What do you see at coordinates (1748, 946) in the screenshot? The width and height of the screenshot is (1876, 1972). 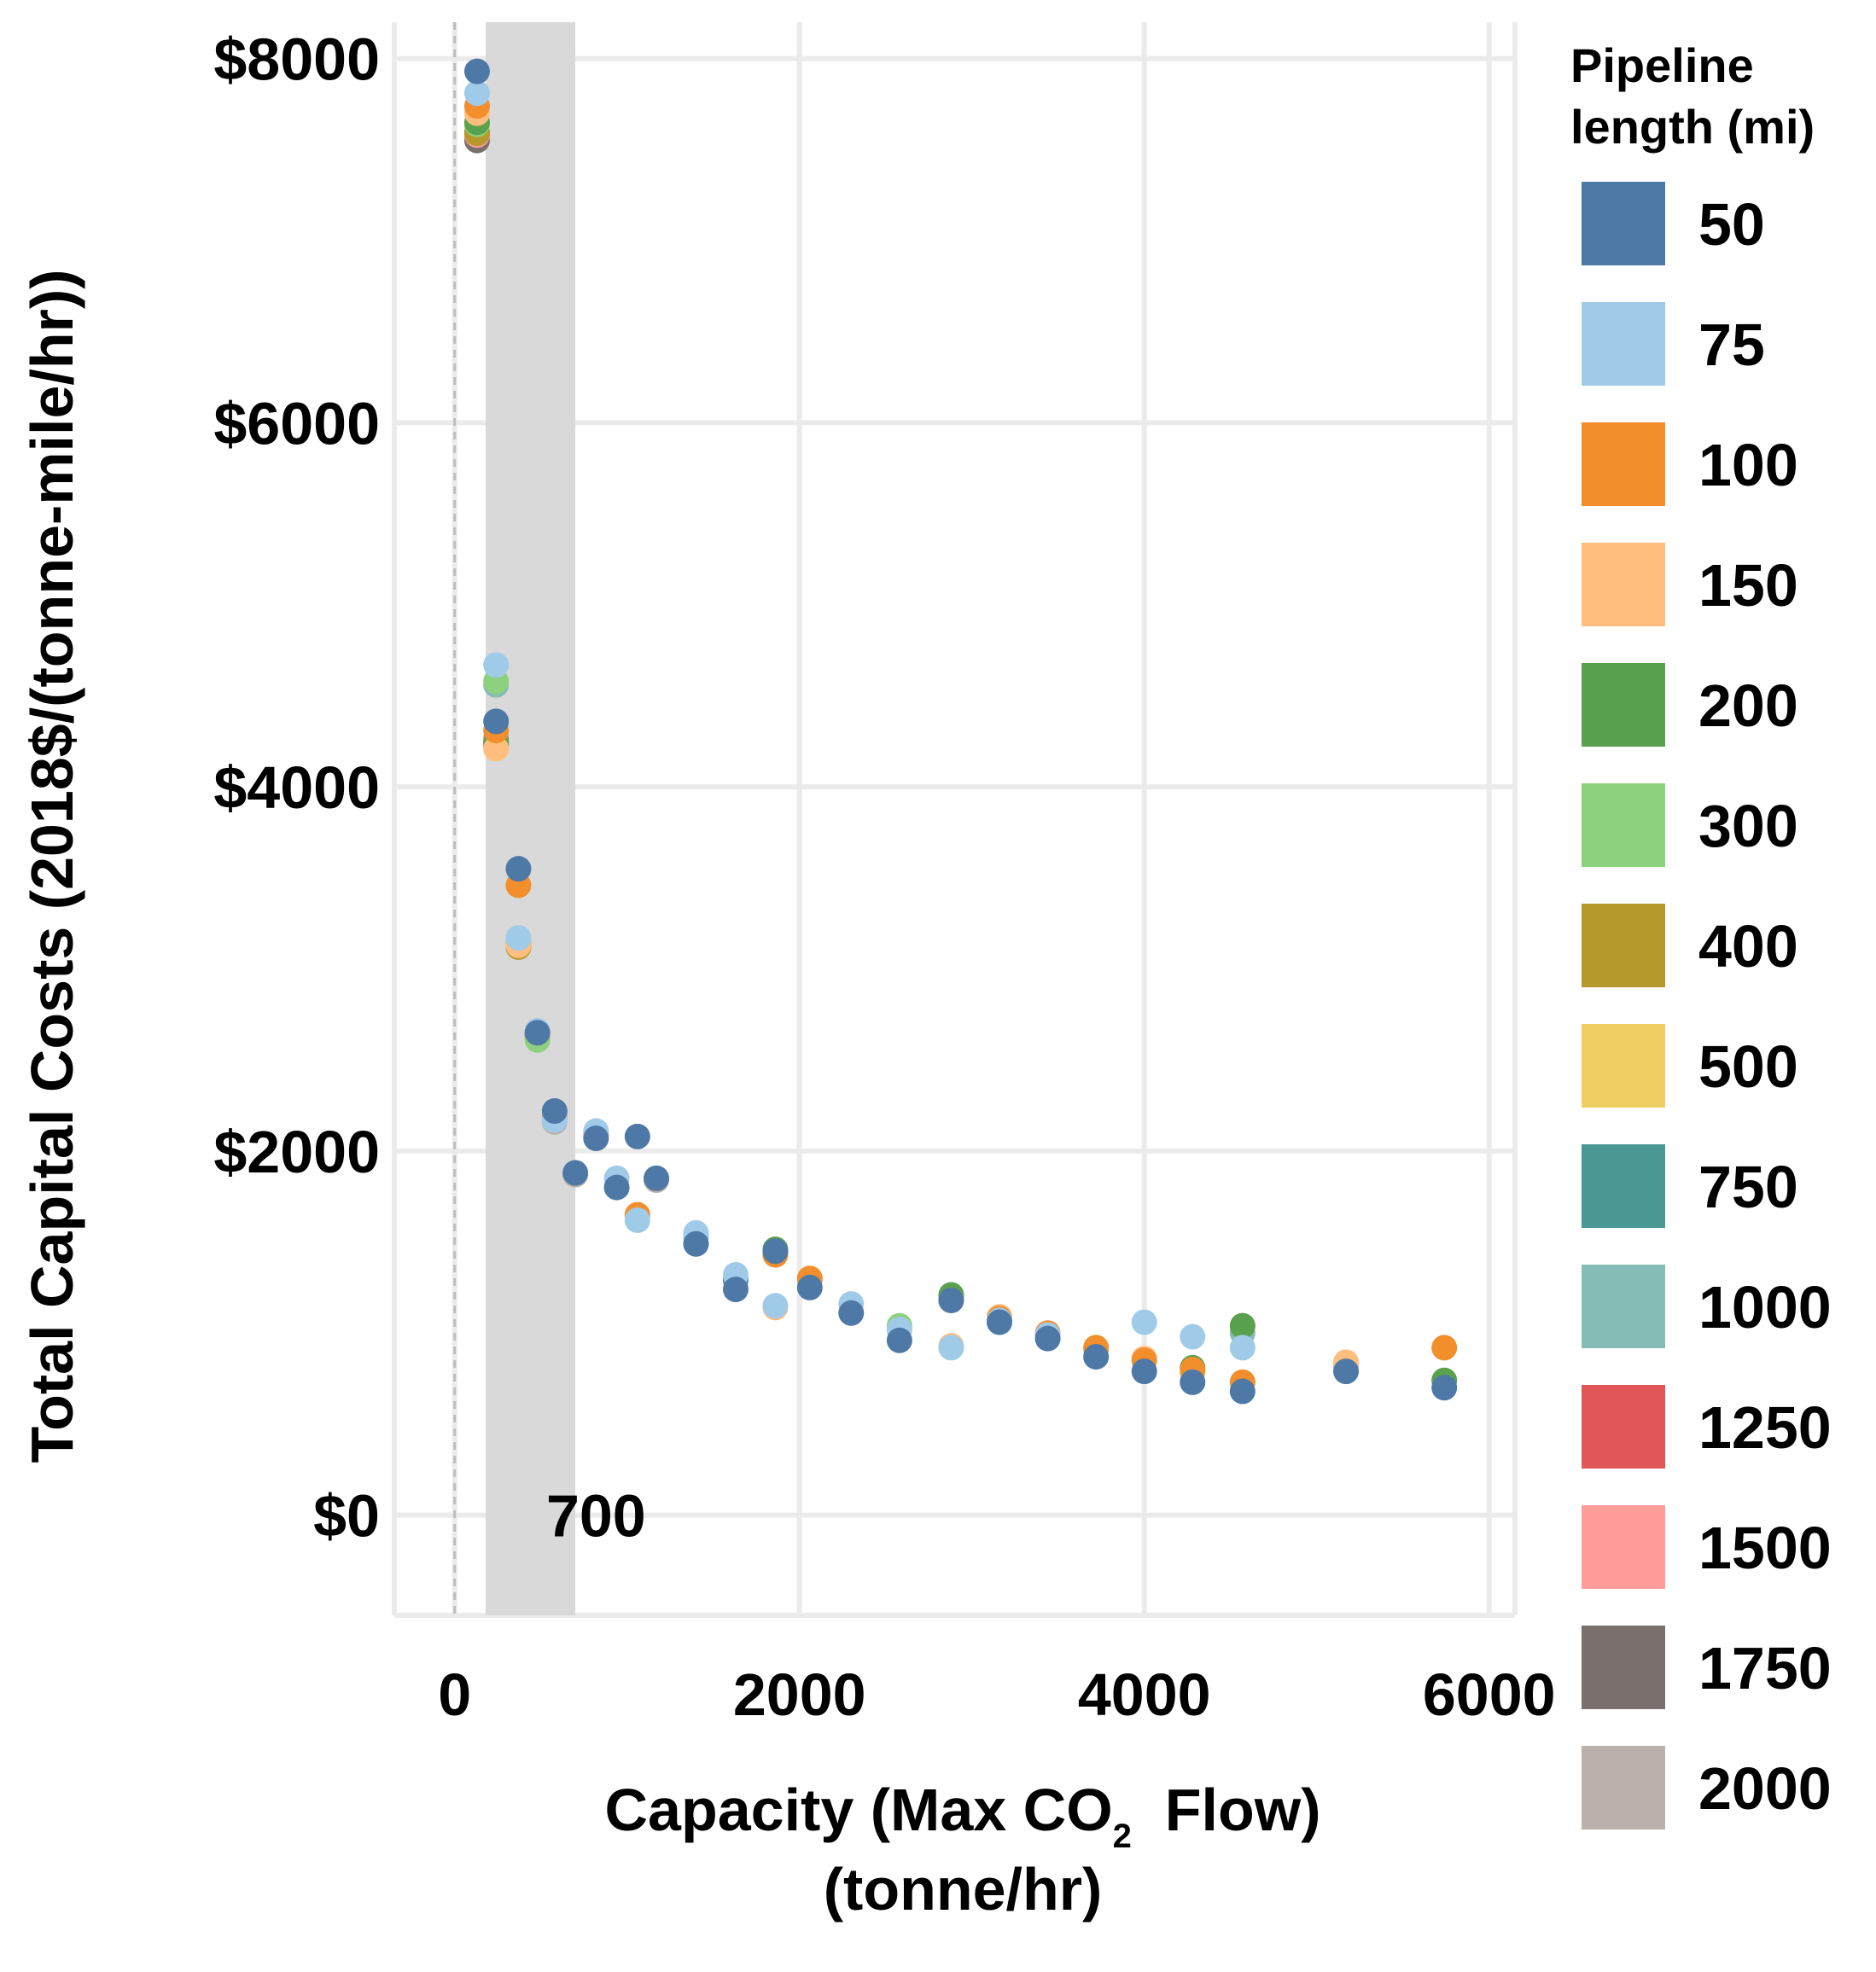 I see `legend-label: 400` at bounding box center [1748, 946].